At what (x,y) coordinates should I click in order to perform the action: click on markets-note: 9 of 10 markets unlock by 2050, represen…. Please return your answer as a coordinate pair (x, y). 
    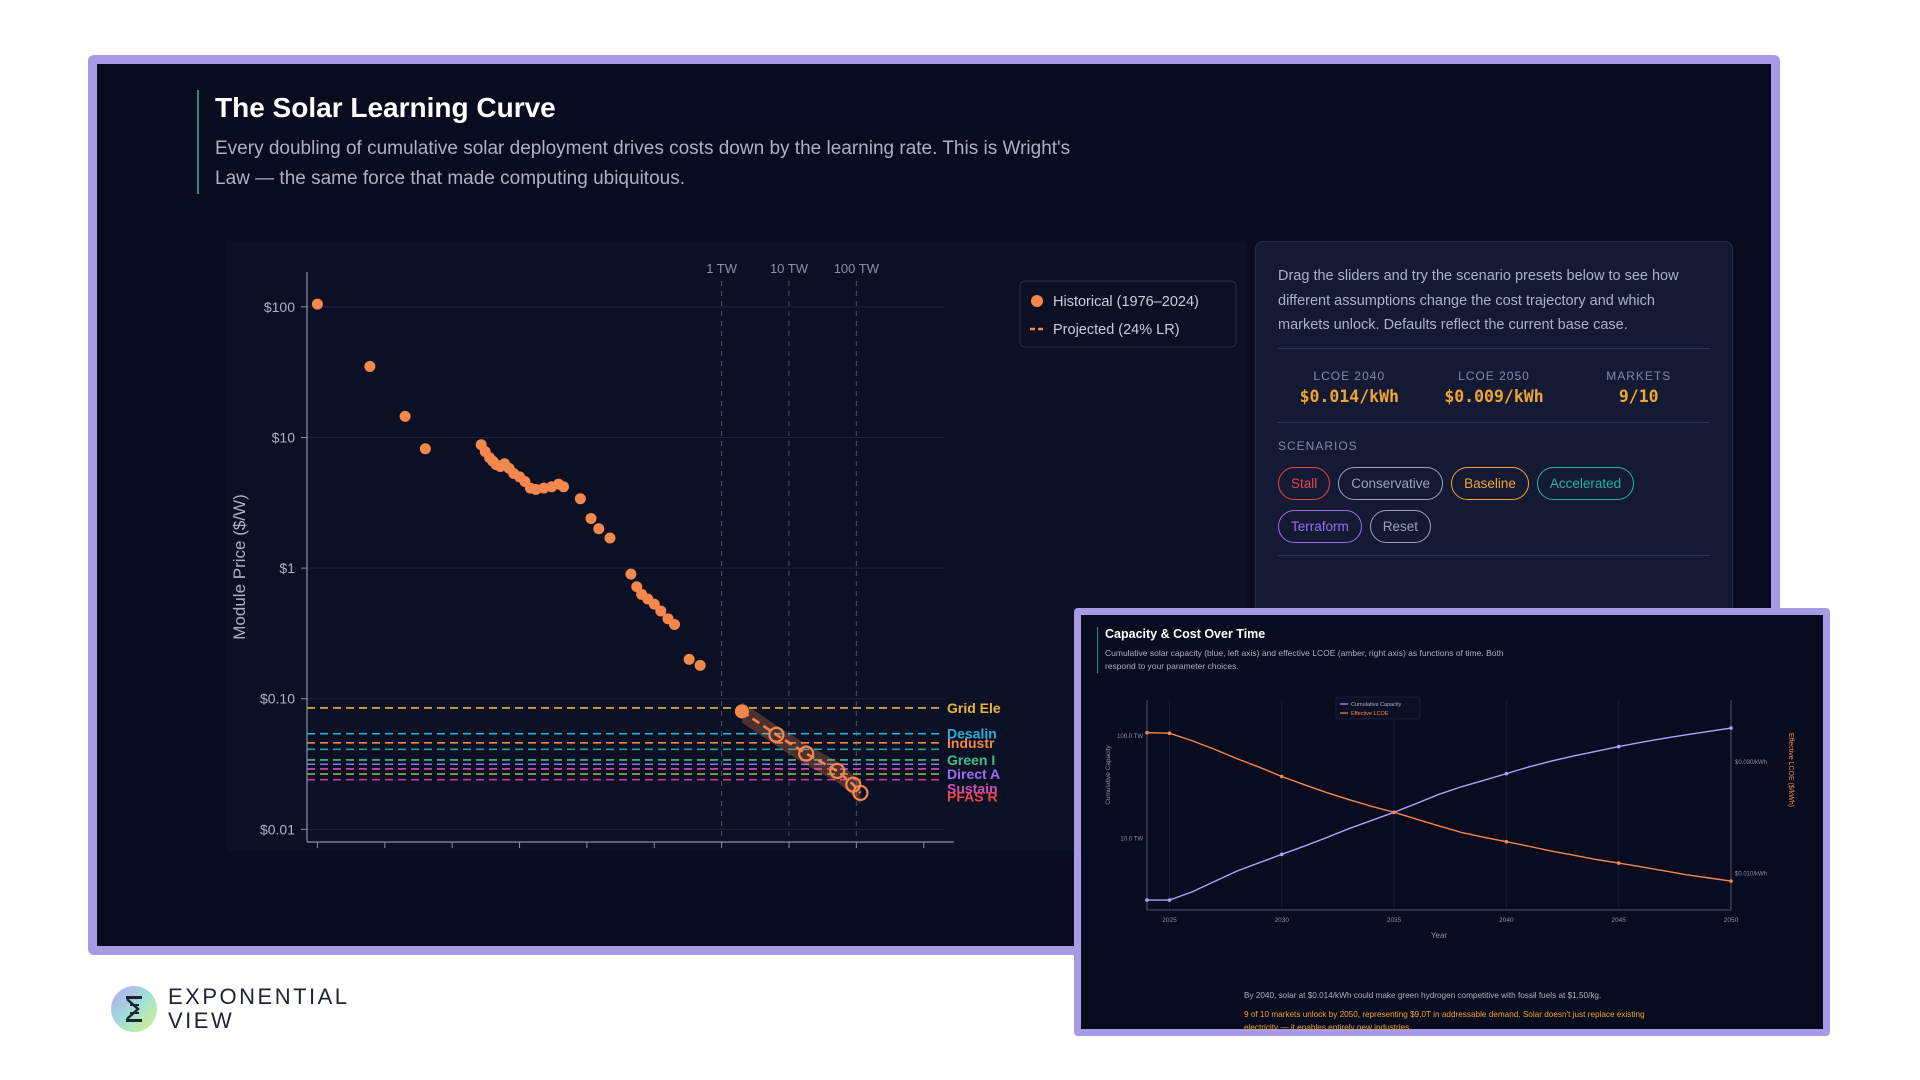
    Looking at the image, I should click on (1444, 1021).